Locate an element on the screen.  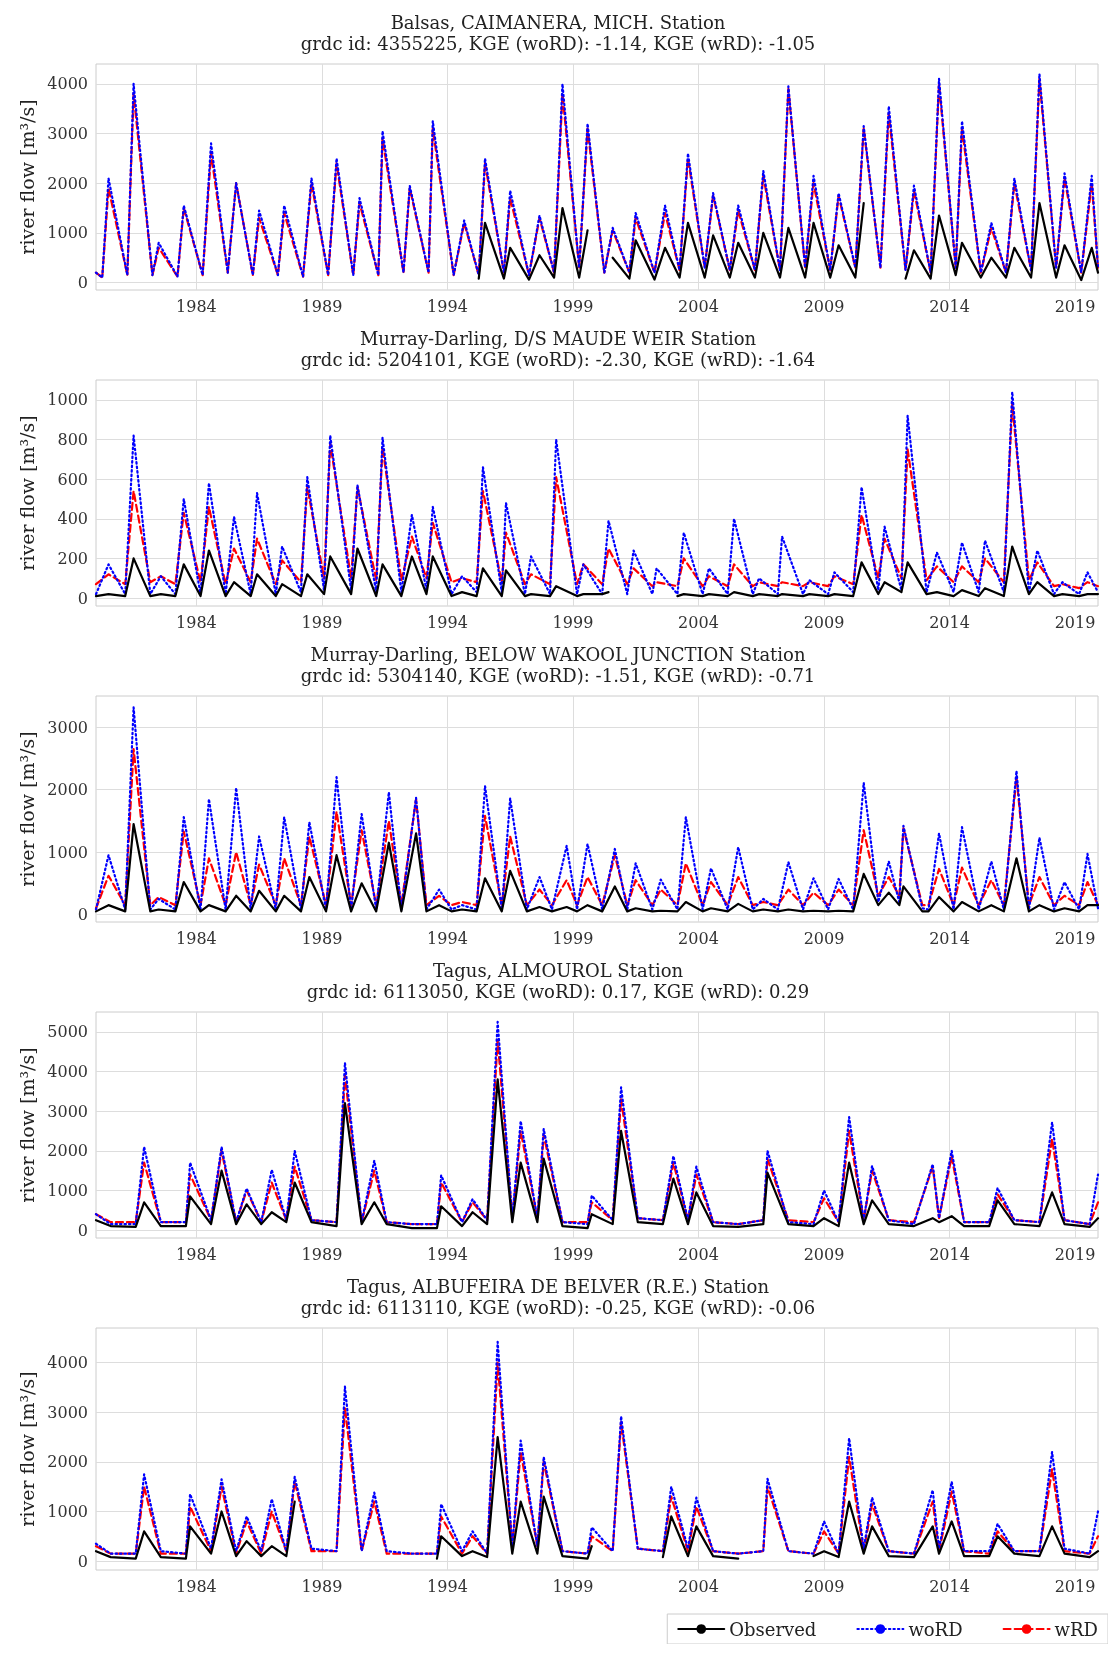
chart-title: Tagus, ALBUFEIRA DE BELVER (R.E.) Station is located at coordinates (558, 1286).